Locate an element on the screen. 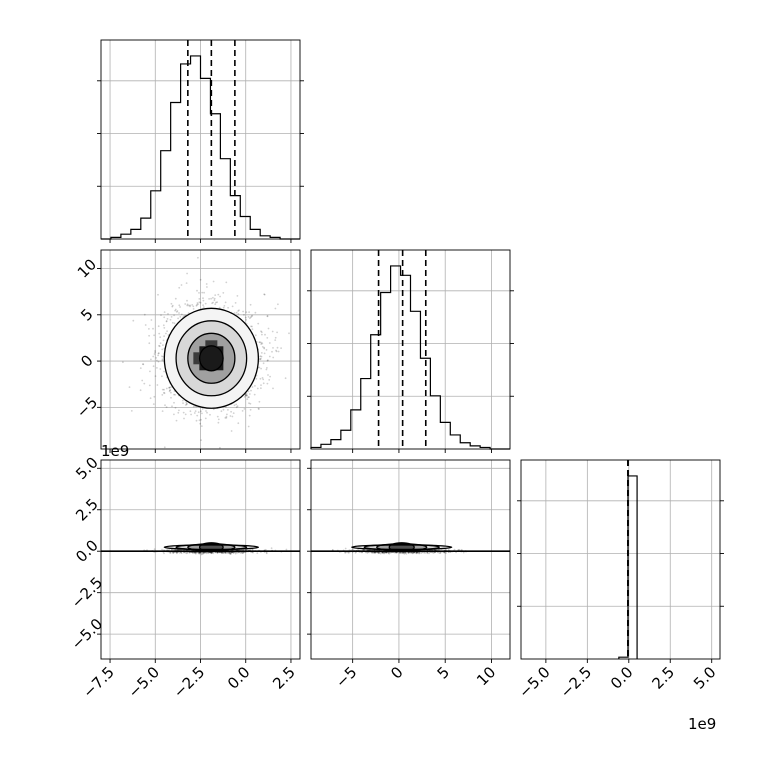 The width and height of the screenshot is (760, 760). panel-2-1: −5 0 5 10 is located at coordinates (409, 575).